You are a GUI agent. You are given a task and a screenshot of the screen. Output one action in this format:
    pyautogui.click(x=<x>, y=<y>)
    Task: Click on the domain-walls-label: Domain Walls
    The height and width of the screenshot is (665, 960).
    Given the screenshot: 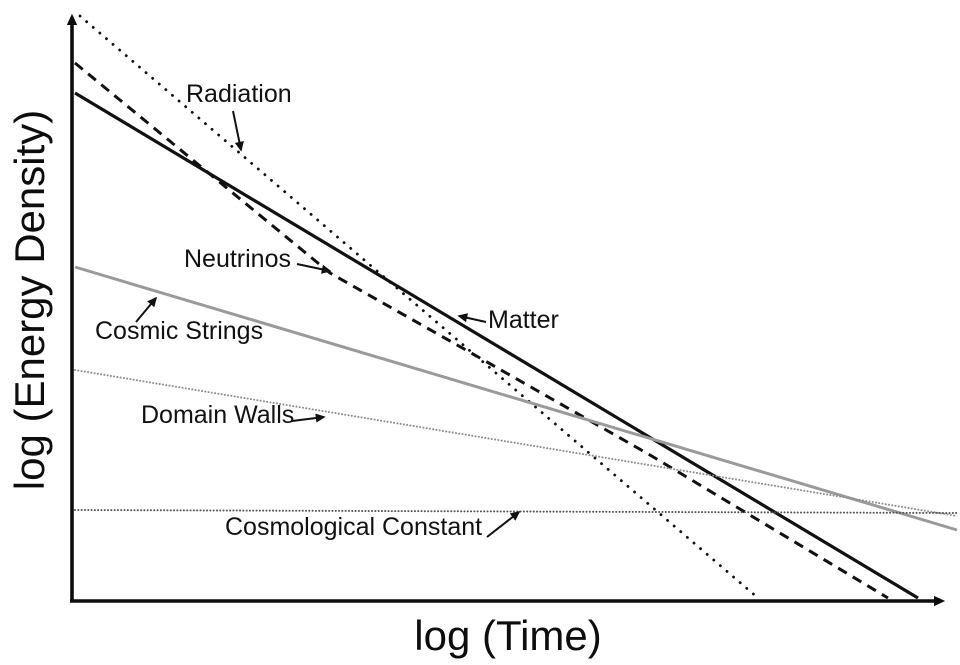 What is the action you would take?
    pyautogui.click(x=218, y=415)
    